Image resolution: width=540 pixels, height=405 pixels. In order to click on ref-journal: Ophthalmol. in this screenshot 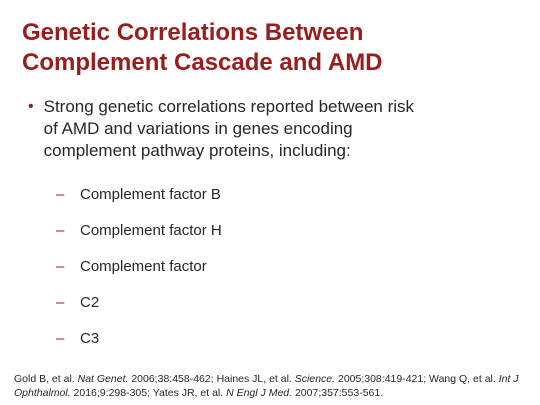, I will do `click(42, 393)`.